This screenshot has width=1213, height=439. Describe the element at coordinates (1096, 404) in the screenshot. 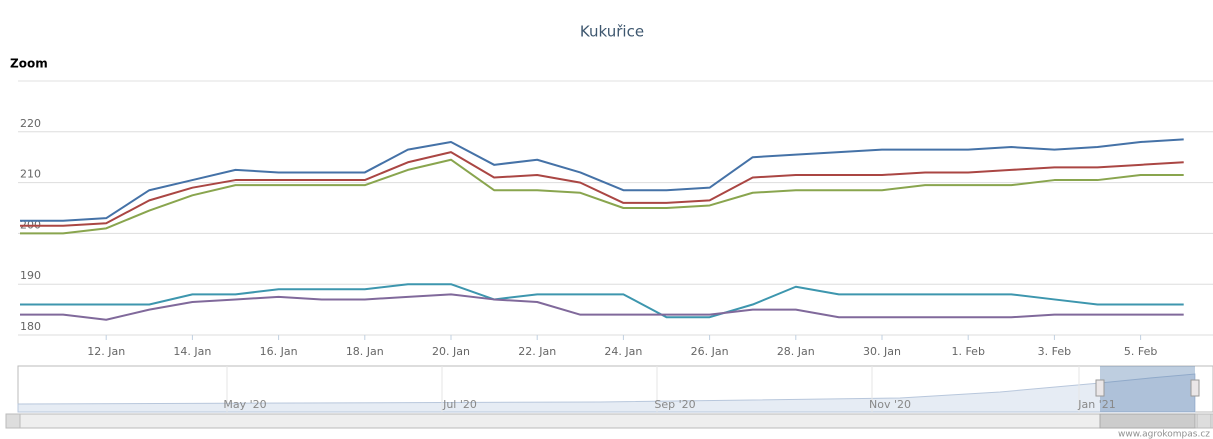

I see `navigator-label: Jan '21` at that location.